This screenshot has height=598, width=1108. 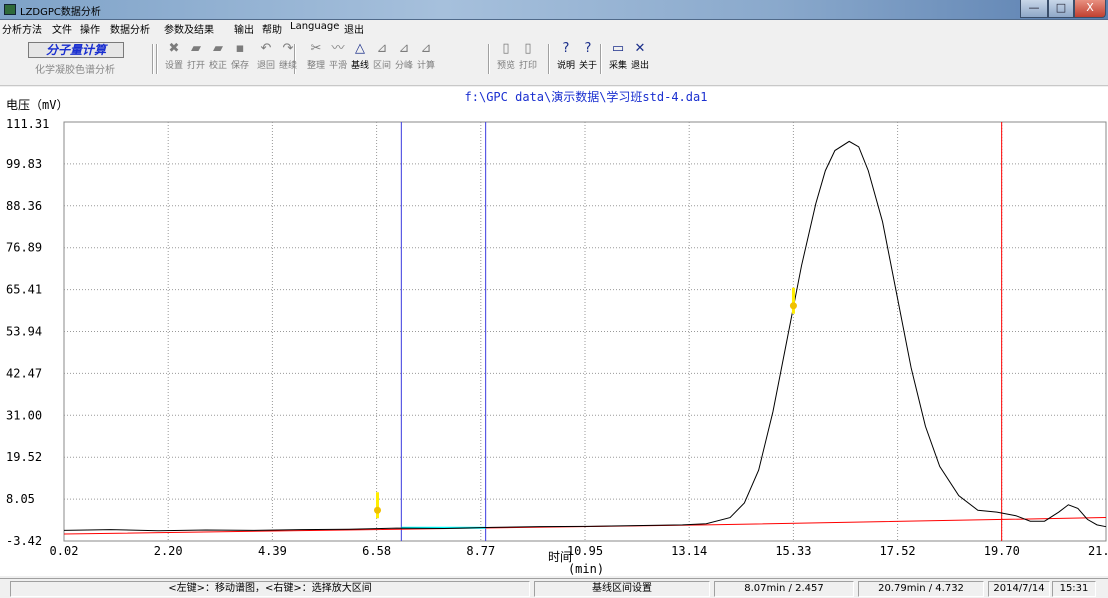 I want to click on about-label: 关于, so click(x=587, y=66).